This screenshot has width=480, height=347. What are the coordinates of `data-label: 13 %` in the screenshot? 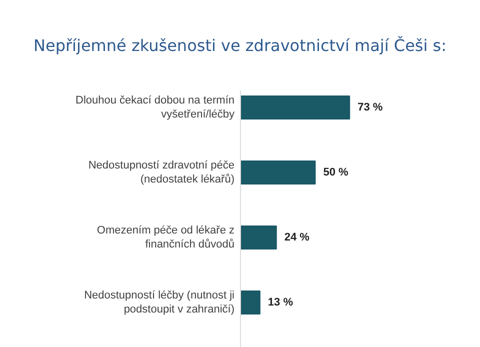 It's located at (281, 302).